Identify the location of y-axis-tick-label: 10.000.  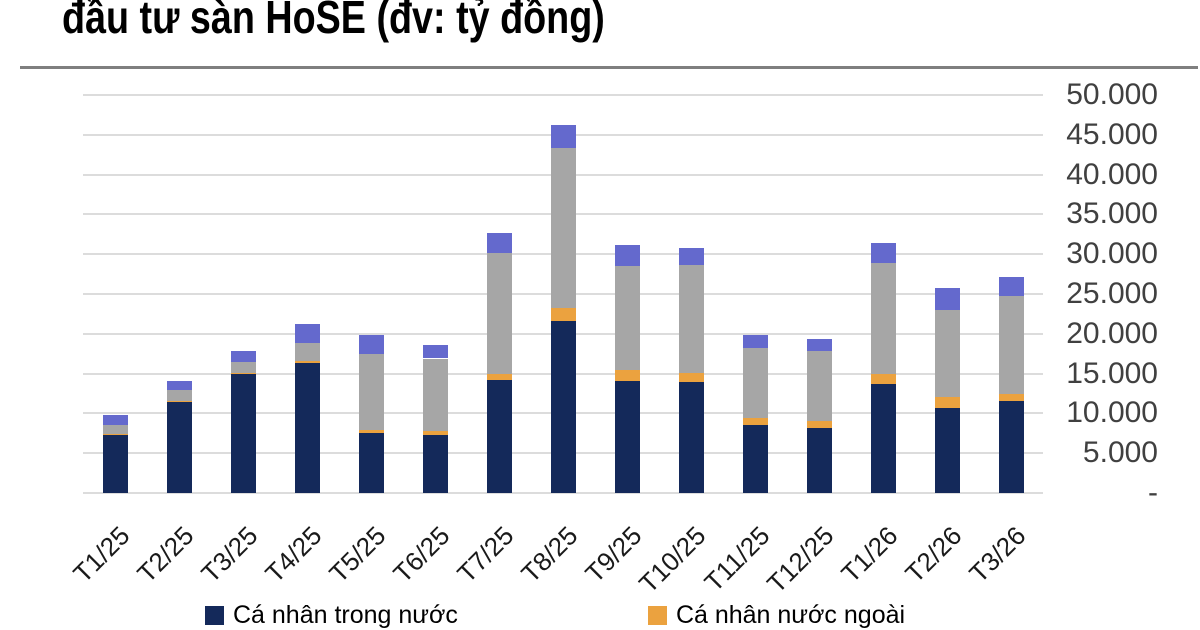
(1112, 413).